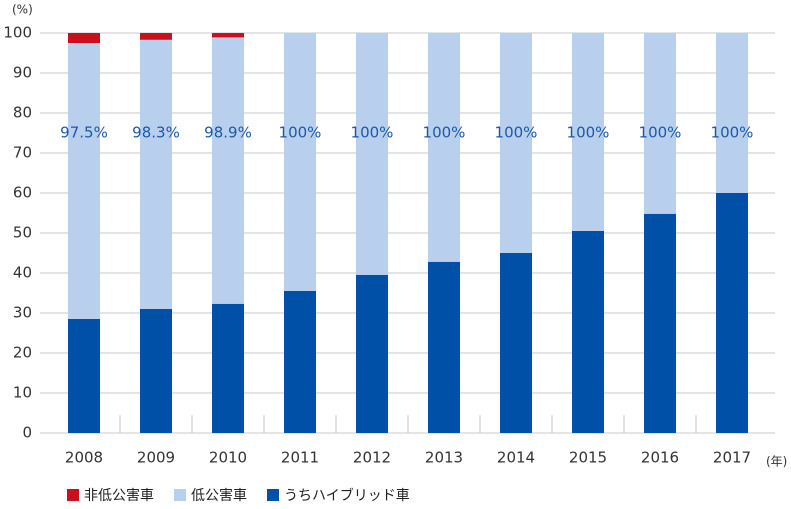 This screenshot has height=509, width=791. I want to click on x-tick-label: 2011, so click(300, 458).